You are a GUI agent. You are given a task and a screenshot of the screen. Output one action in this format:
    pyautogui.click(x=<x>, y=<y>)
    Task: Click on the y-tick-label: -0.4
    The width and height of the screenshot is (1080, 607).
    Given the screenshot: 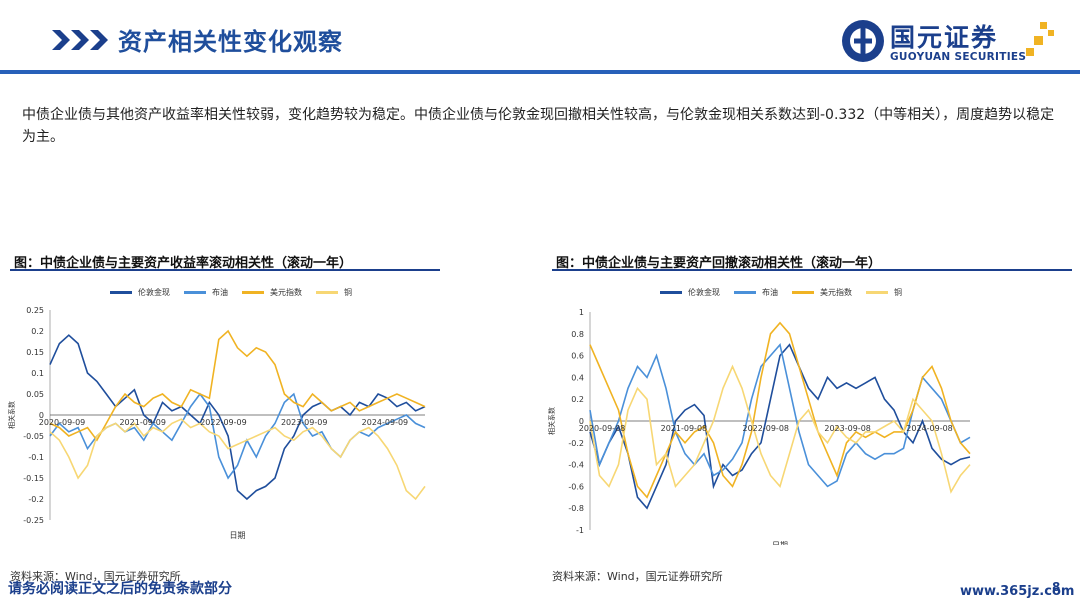 What is the action you would take?
    pyautogui.click(x=576, y=465)
    